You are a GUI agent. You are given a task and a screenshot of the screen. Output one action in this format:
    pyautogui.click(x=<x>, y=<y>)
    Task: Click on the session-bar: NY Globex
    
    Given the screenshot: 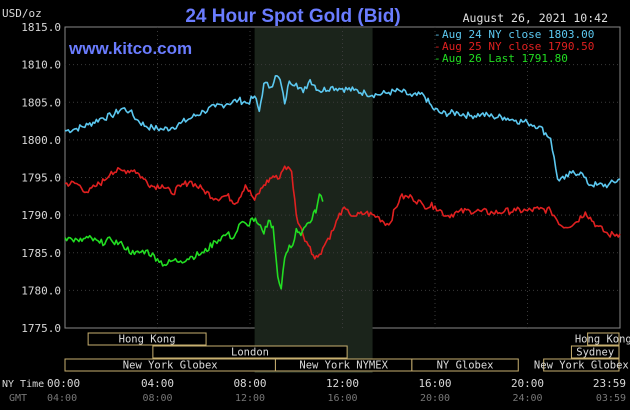 What is the action you would take?
    pyautogui.click(x=465, y=365)
    